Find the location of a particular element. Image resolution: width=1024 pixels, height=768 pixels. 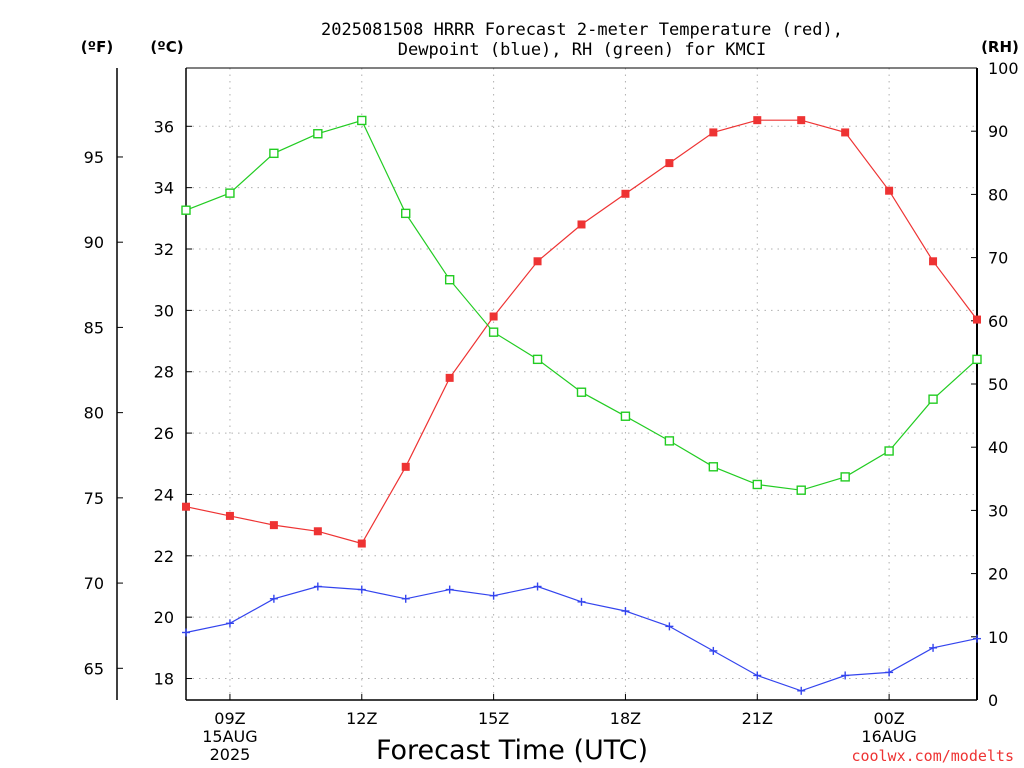

tick-date-x-09Z: 15AUG is located at coordinates (229, 736).